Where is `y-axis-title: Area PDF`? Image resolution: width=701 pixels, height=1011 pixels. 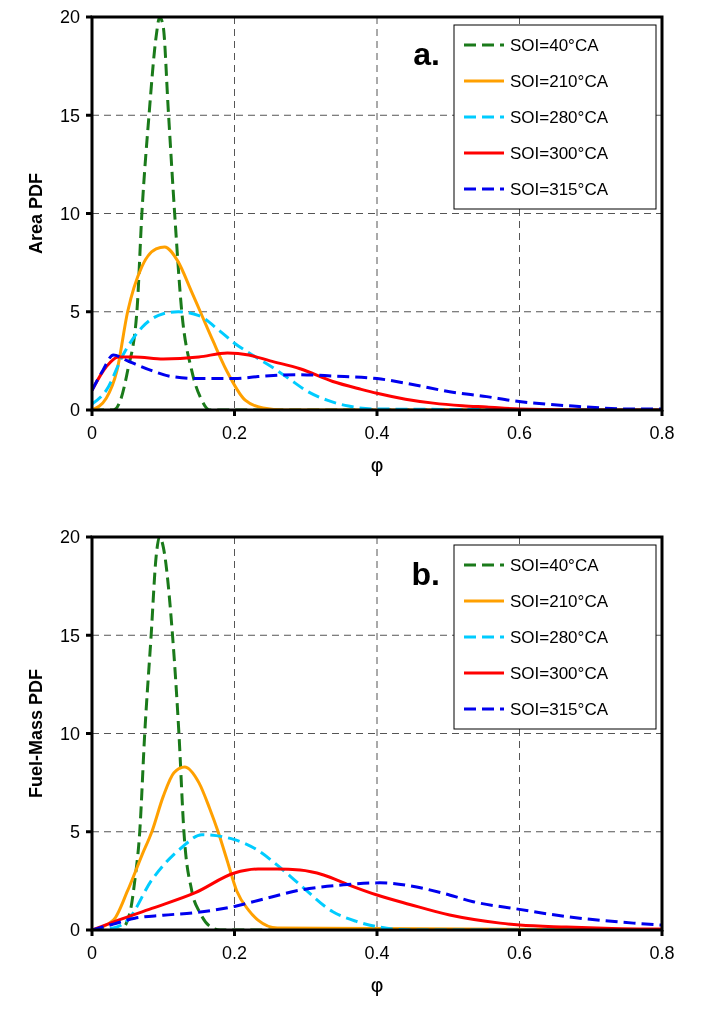
y-axis-title: Area PDF is located at coordinates (36, 213).